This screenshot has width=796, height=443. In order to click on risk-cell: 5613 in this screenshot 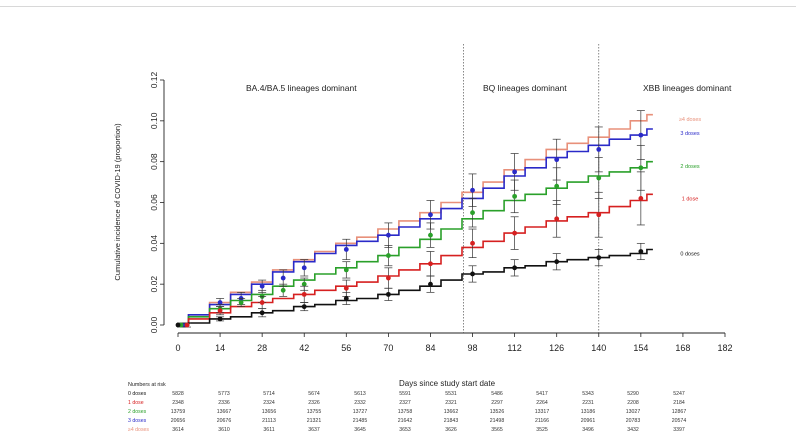, I will do `click(360, 394)`.